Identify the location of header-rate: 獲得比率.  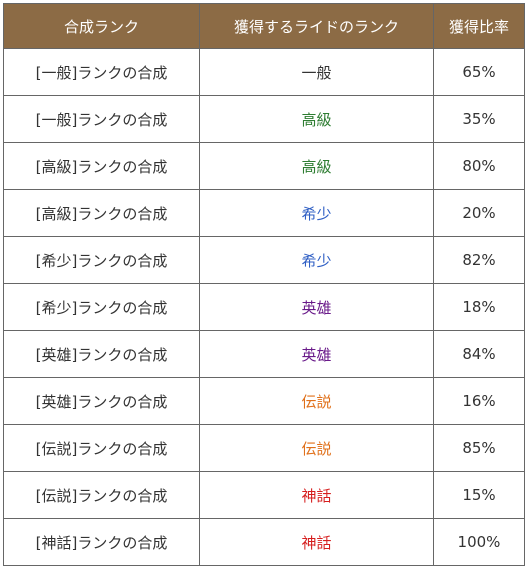
(479, 26).